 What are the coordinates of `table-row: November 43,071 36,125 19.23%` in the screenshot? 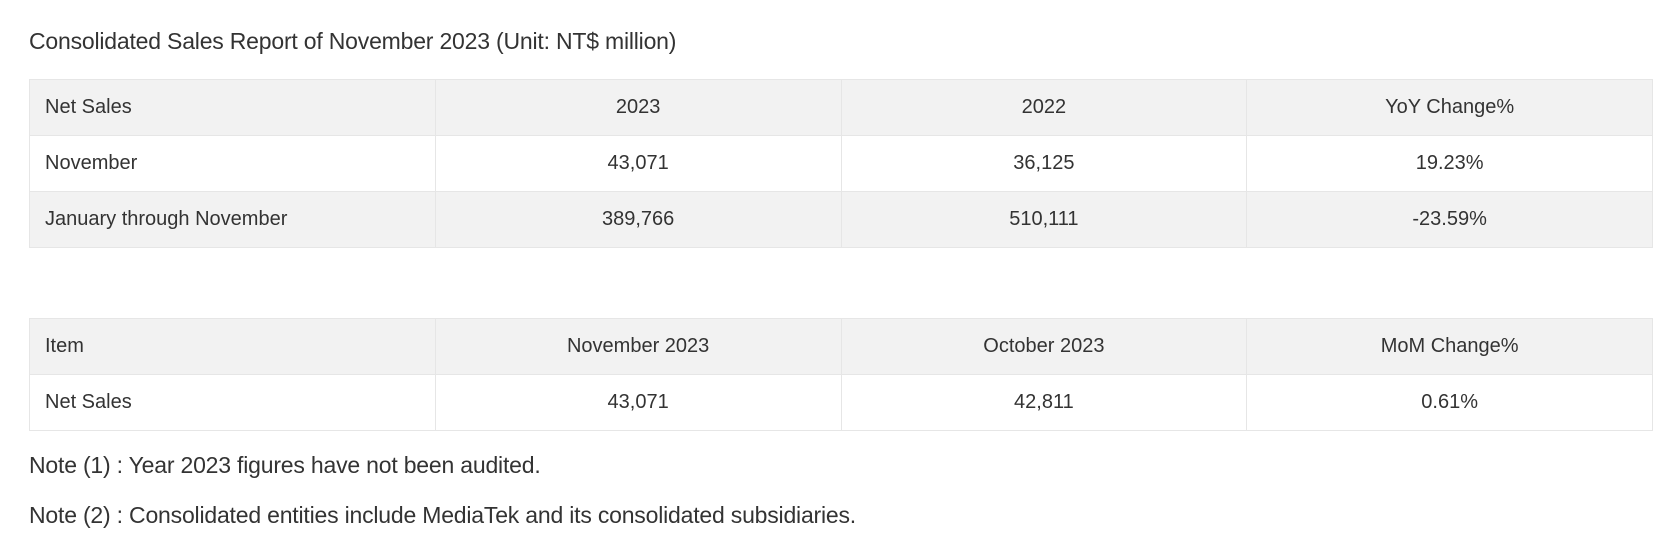 It's located at (841, 163).